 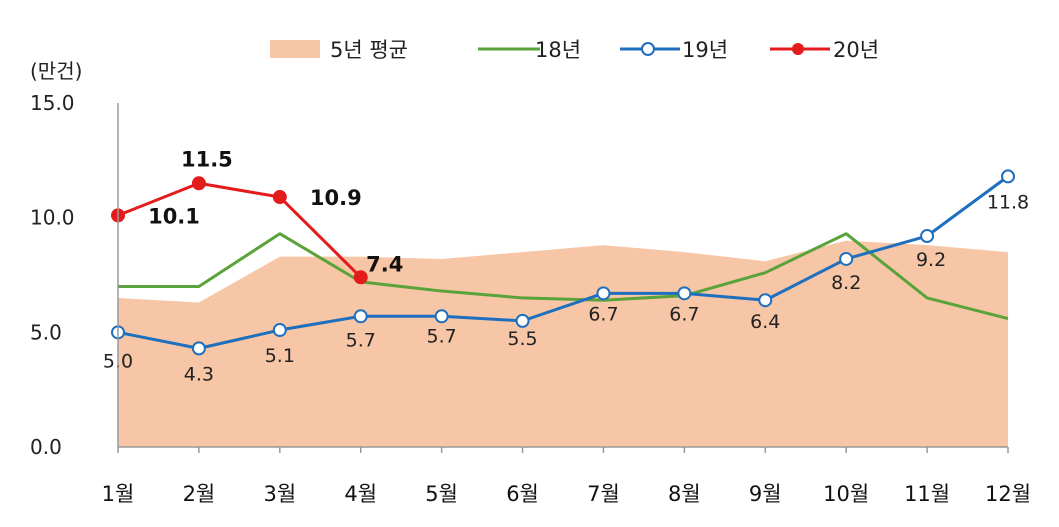 What do you see at coordinates (846, 494) in the screenshot?
I see `x-tick-label: 10월` at bounding box center [846, 494].